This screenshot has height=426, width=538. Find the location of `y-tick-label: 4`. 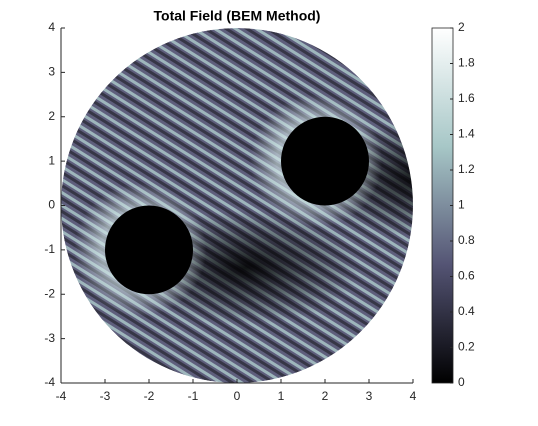

y-tick-label: 4 is located at coordinates (51, 27).